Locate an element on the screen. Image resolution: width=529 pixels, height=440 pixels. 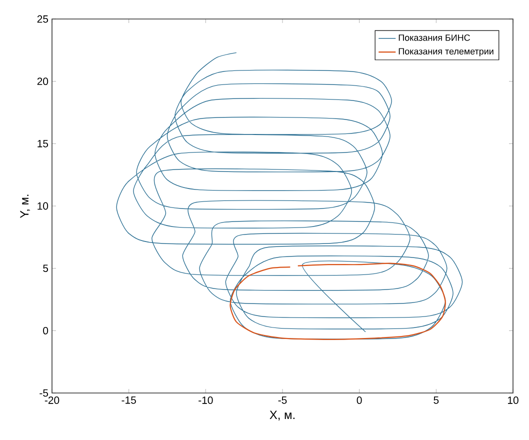
legend-label: Показания телеметрии is located at coordinates (446, 52).